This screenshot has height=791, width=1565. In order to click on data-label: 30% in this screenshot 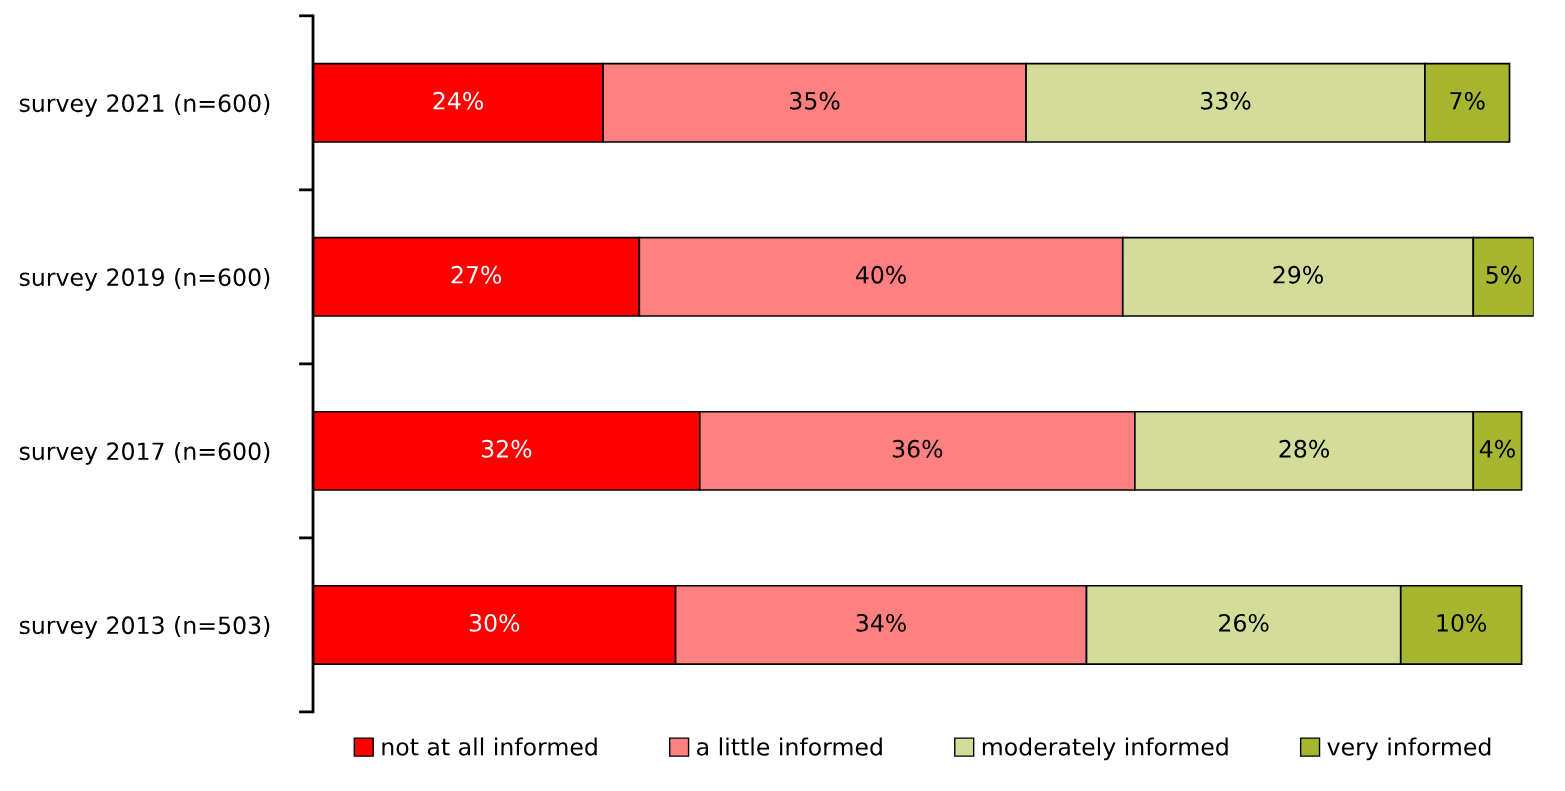, I will do `click(494, 622)`.